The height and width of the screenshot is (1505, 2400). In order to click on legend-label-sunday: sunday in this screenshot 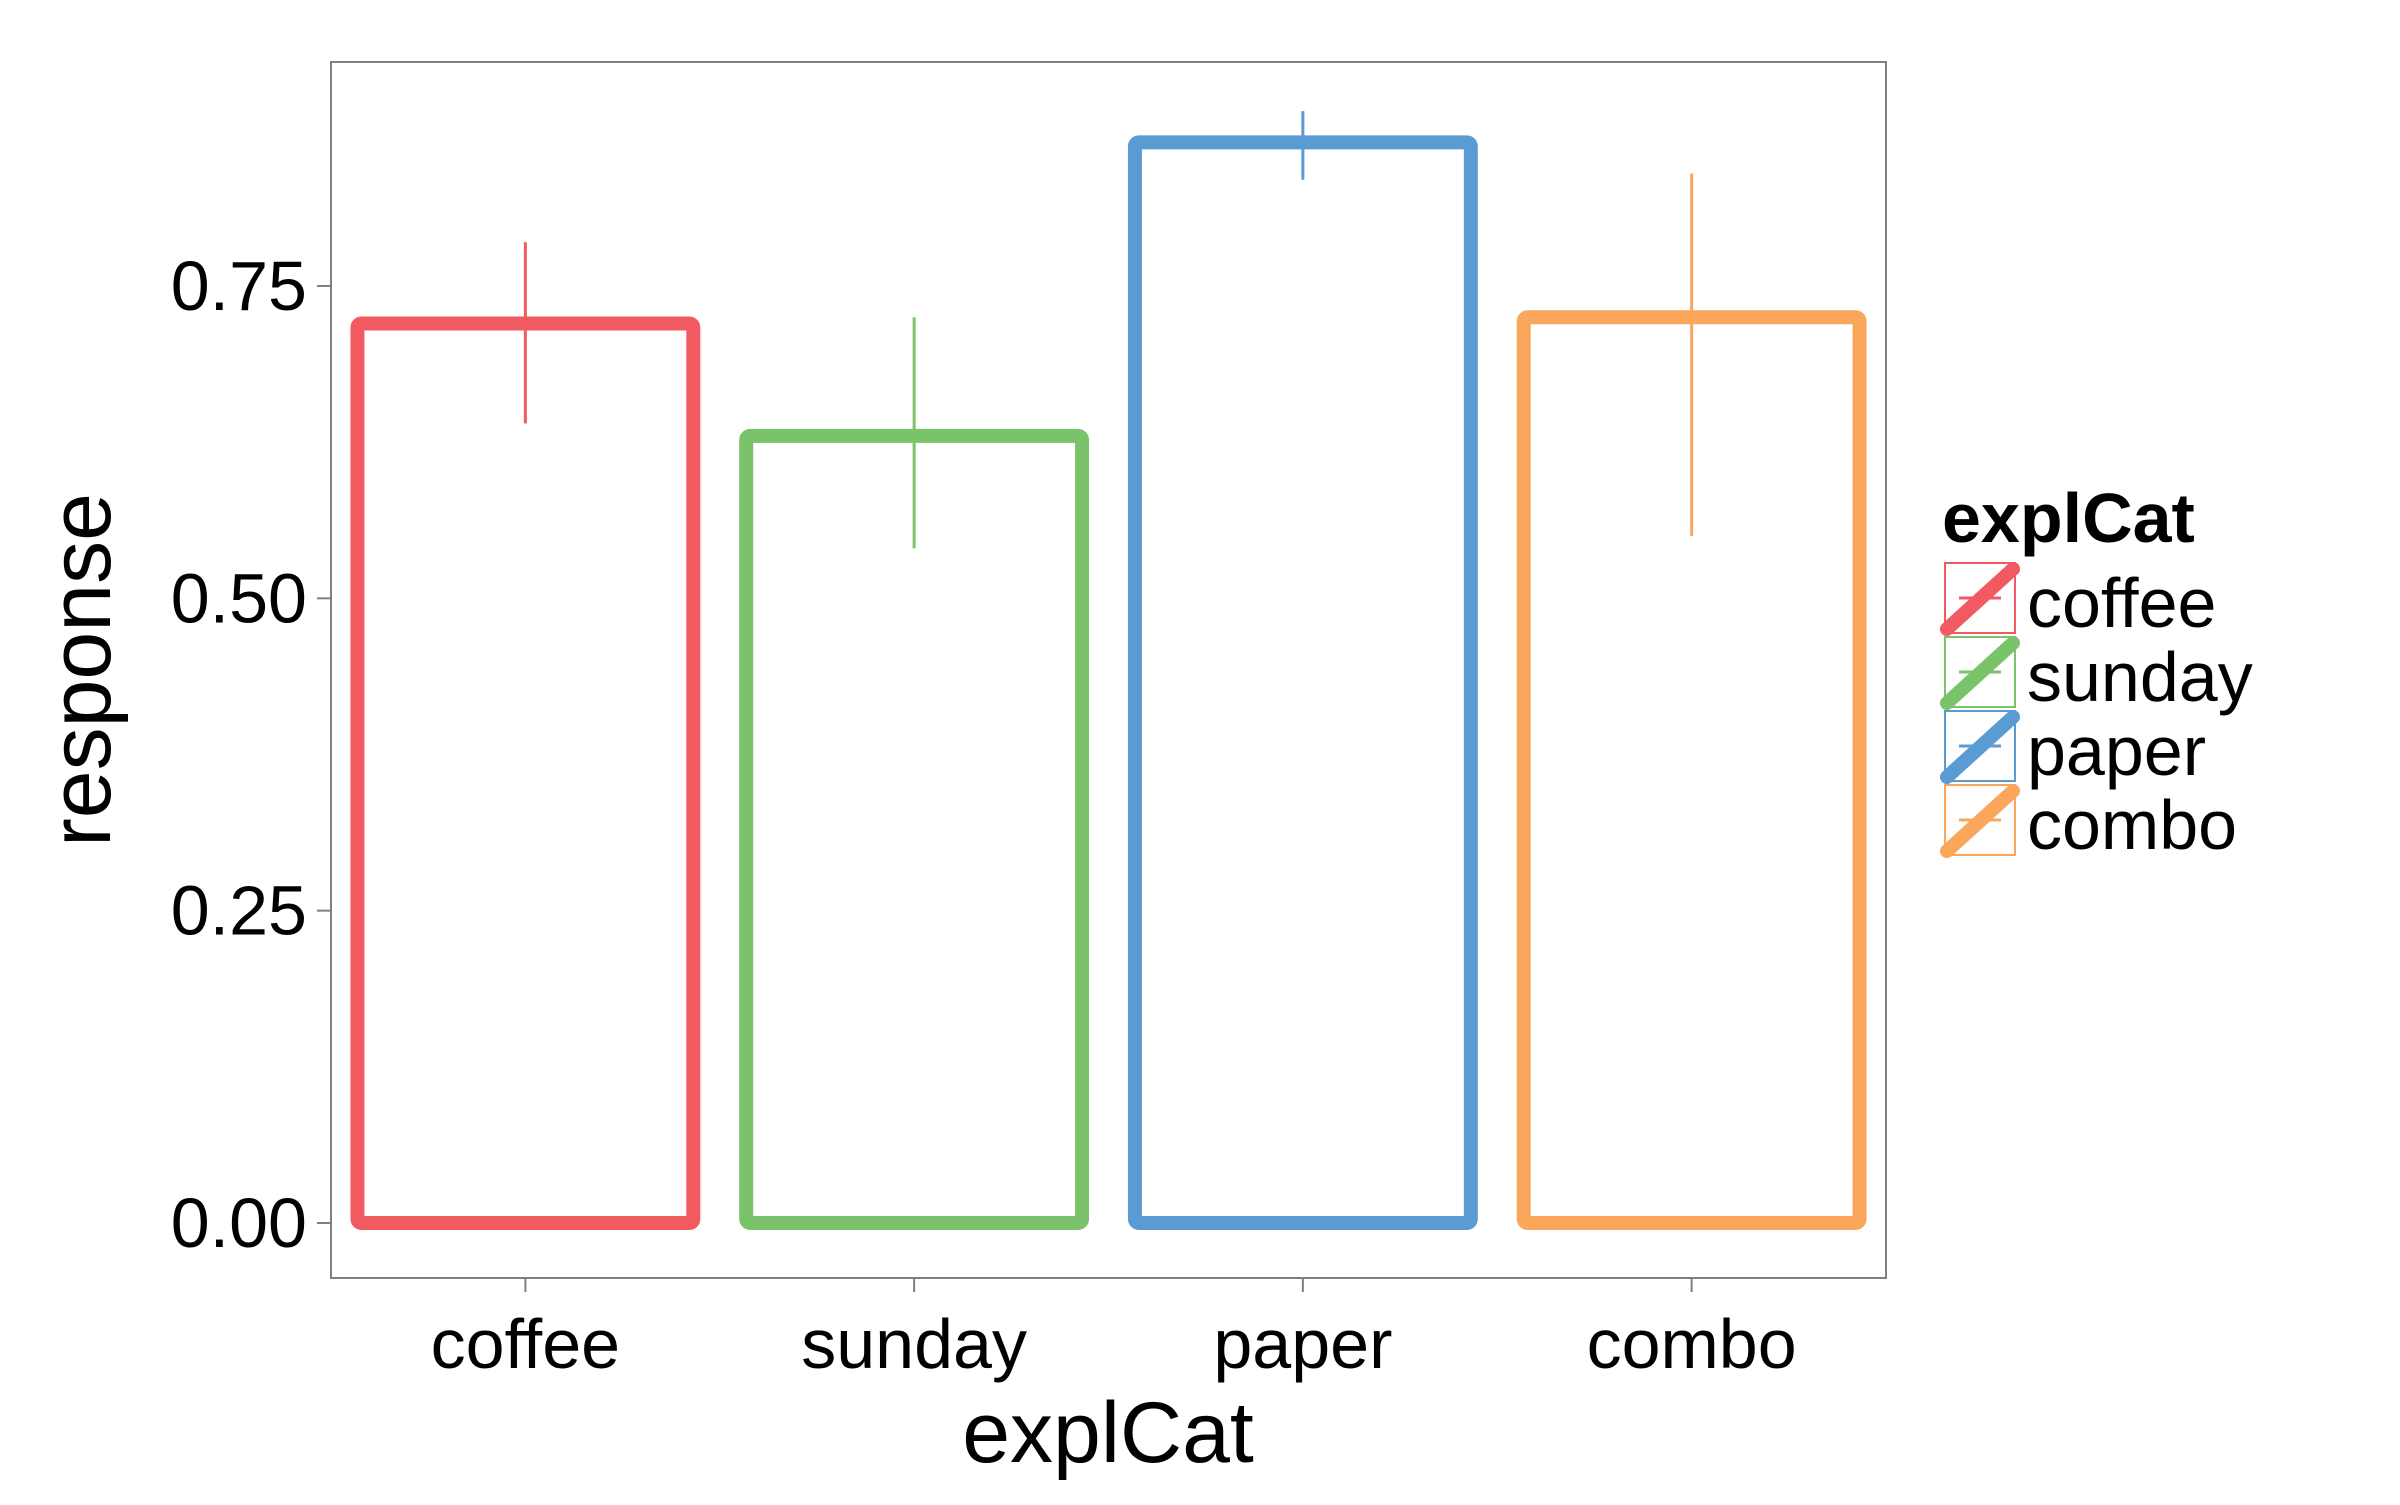, I will do `click(2140, 677)`.